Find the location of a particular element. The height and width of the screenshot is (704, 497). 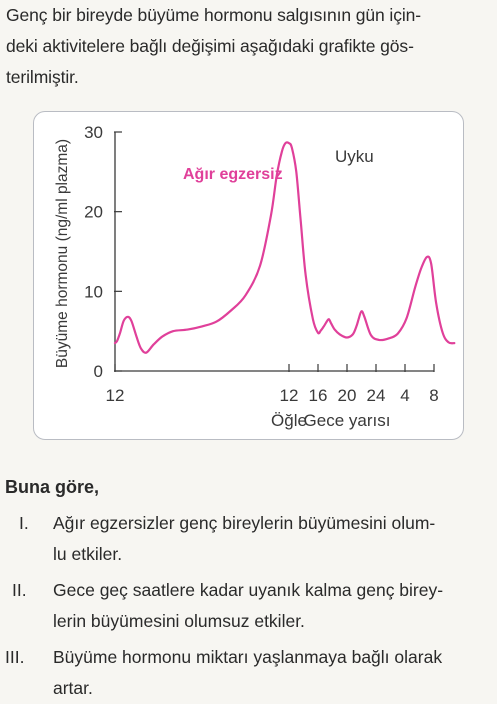

option-number: III. is located at coordinates (15, 657).